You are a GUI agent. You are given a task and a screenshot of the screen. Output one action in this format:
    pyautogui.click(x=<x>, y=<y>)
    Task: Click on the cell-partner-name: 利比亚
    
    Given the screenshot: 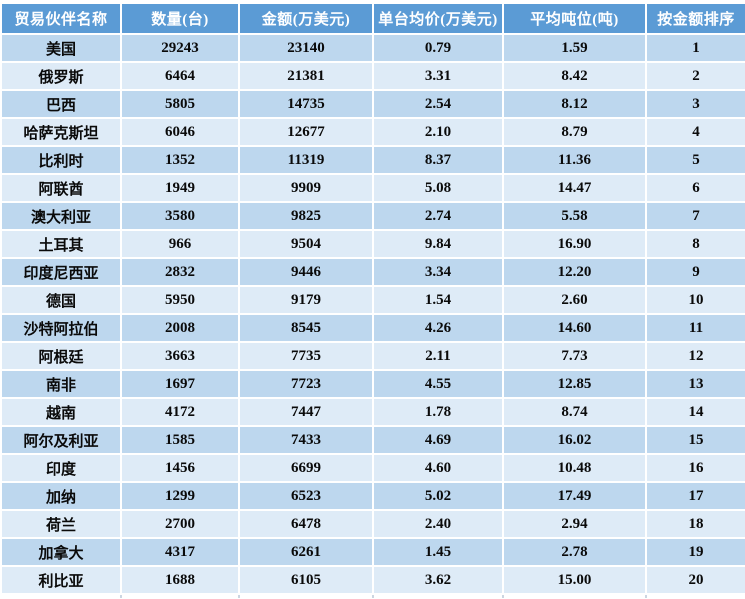 What is the action you would take?
    pyautogui.click(x=61, y=580)
    